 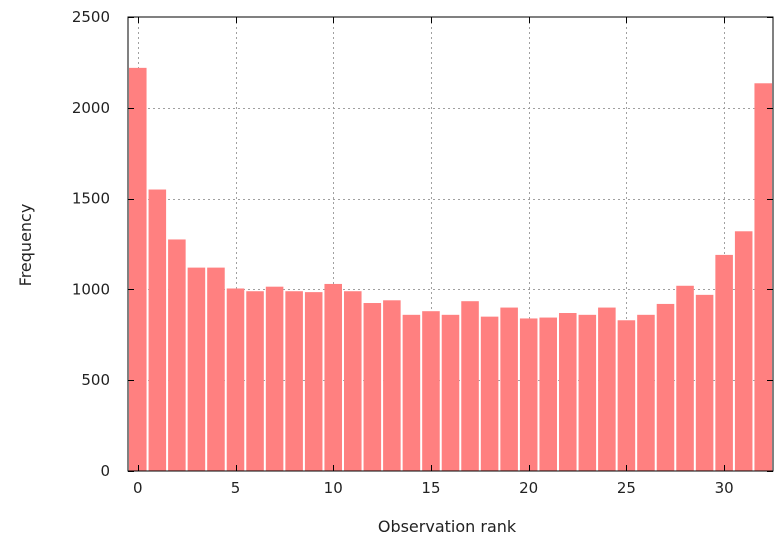 I want to click on x-tick-label: 5, so click(x=236, y=488).